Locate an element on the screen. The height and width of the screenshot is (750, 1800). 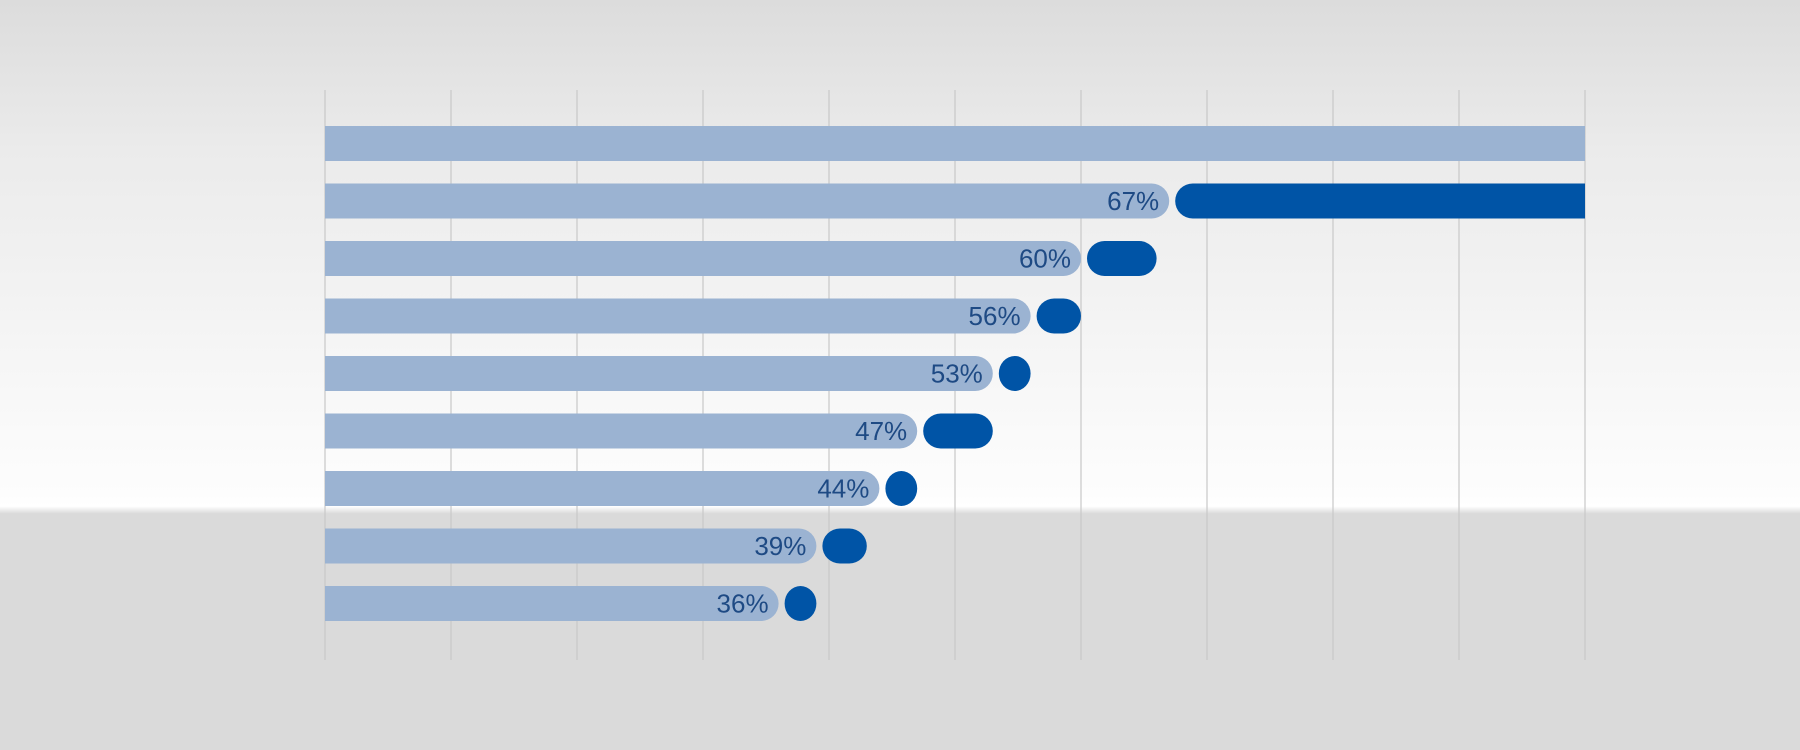
value-label-2: 60% is located at coordinates (1045, 259).